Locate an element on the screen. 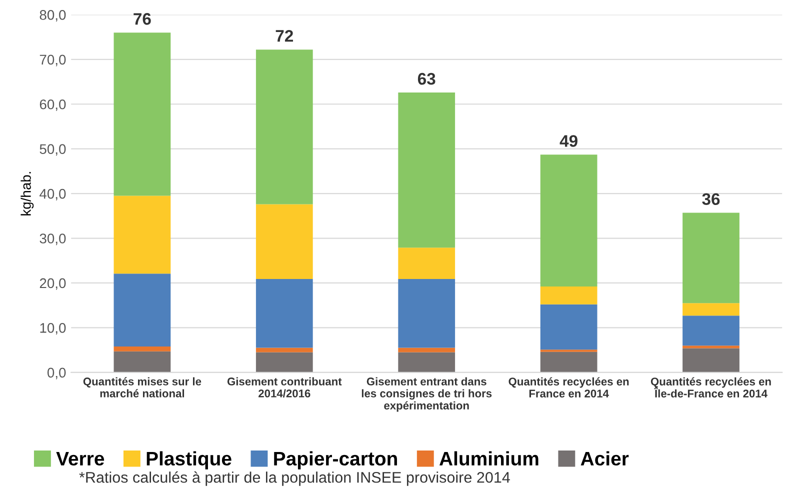  total-label: 63 is located at coordinates (427, 78).